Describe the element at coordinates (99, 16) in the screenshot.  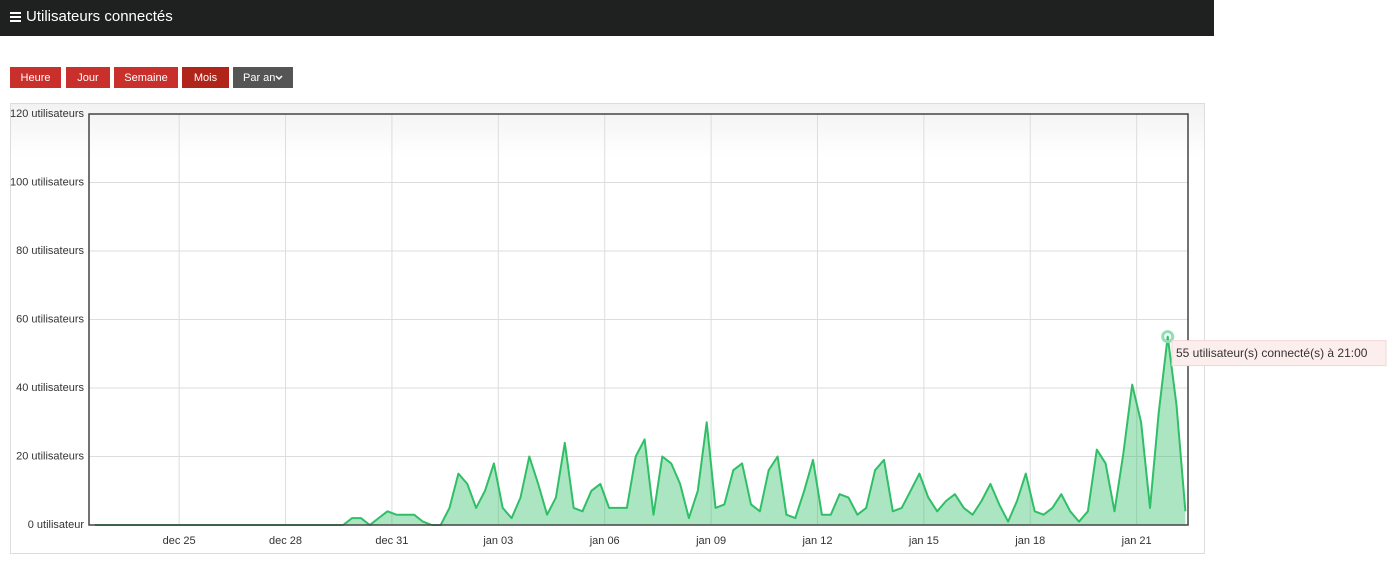
I see `page-title: Utilisateurs connectés` at that location.